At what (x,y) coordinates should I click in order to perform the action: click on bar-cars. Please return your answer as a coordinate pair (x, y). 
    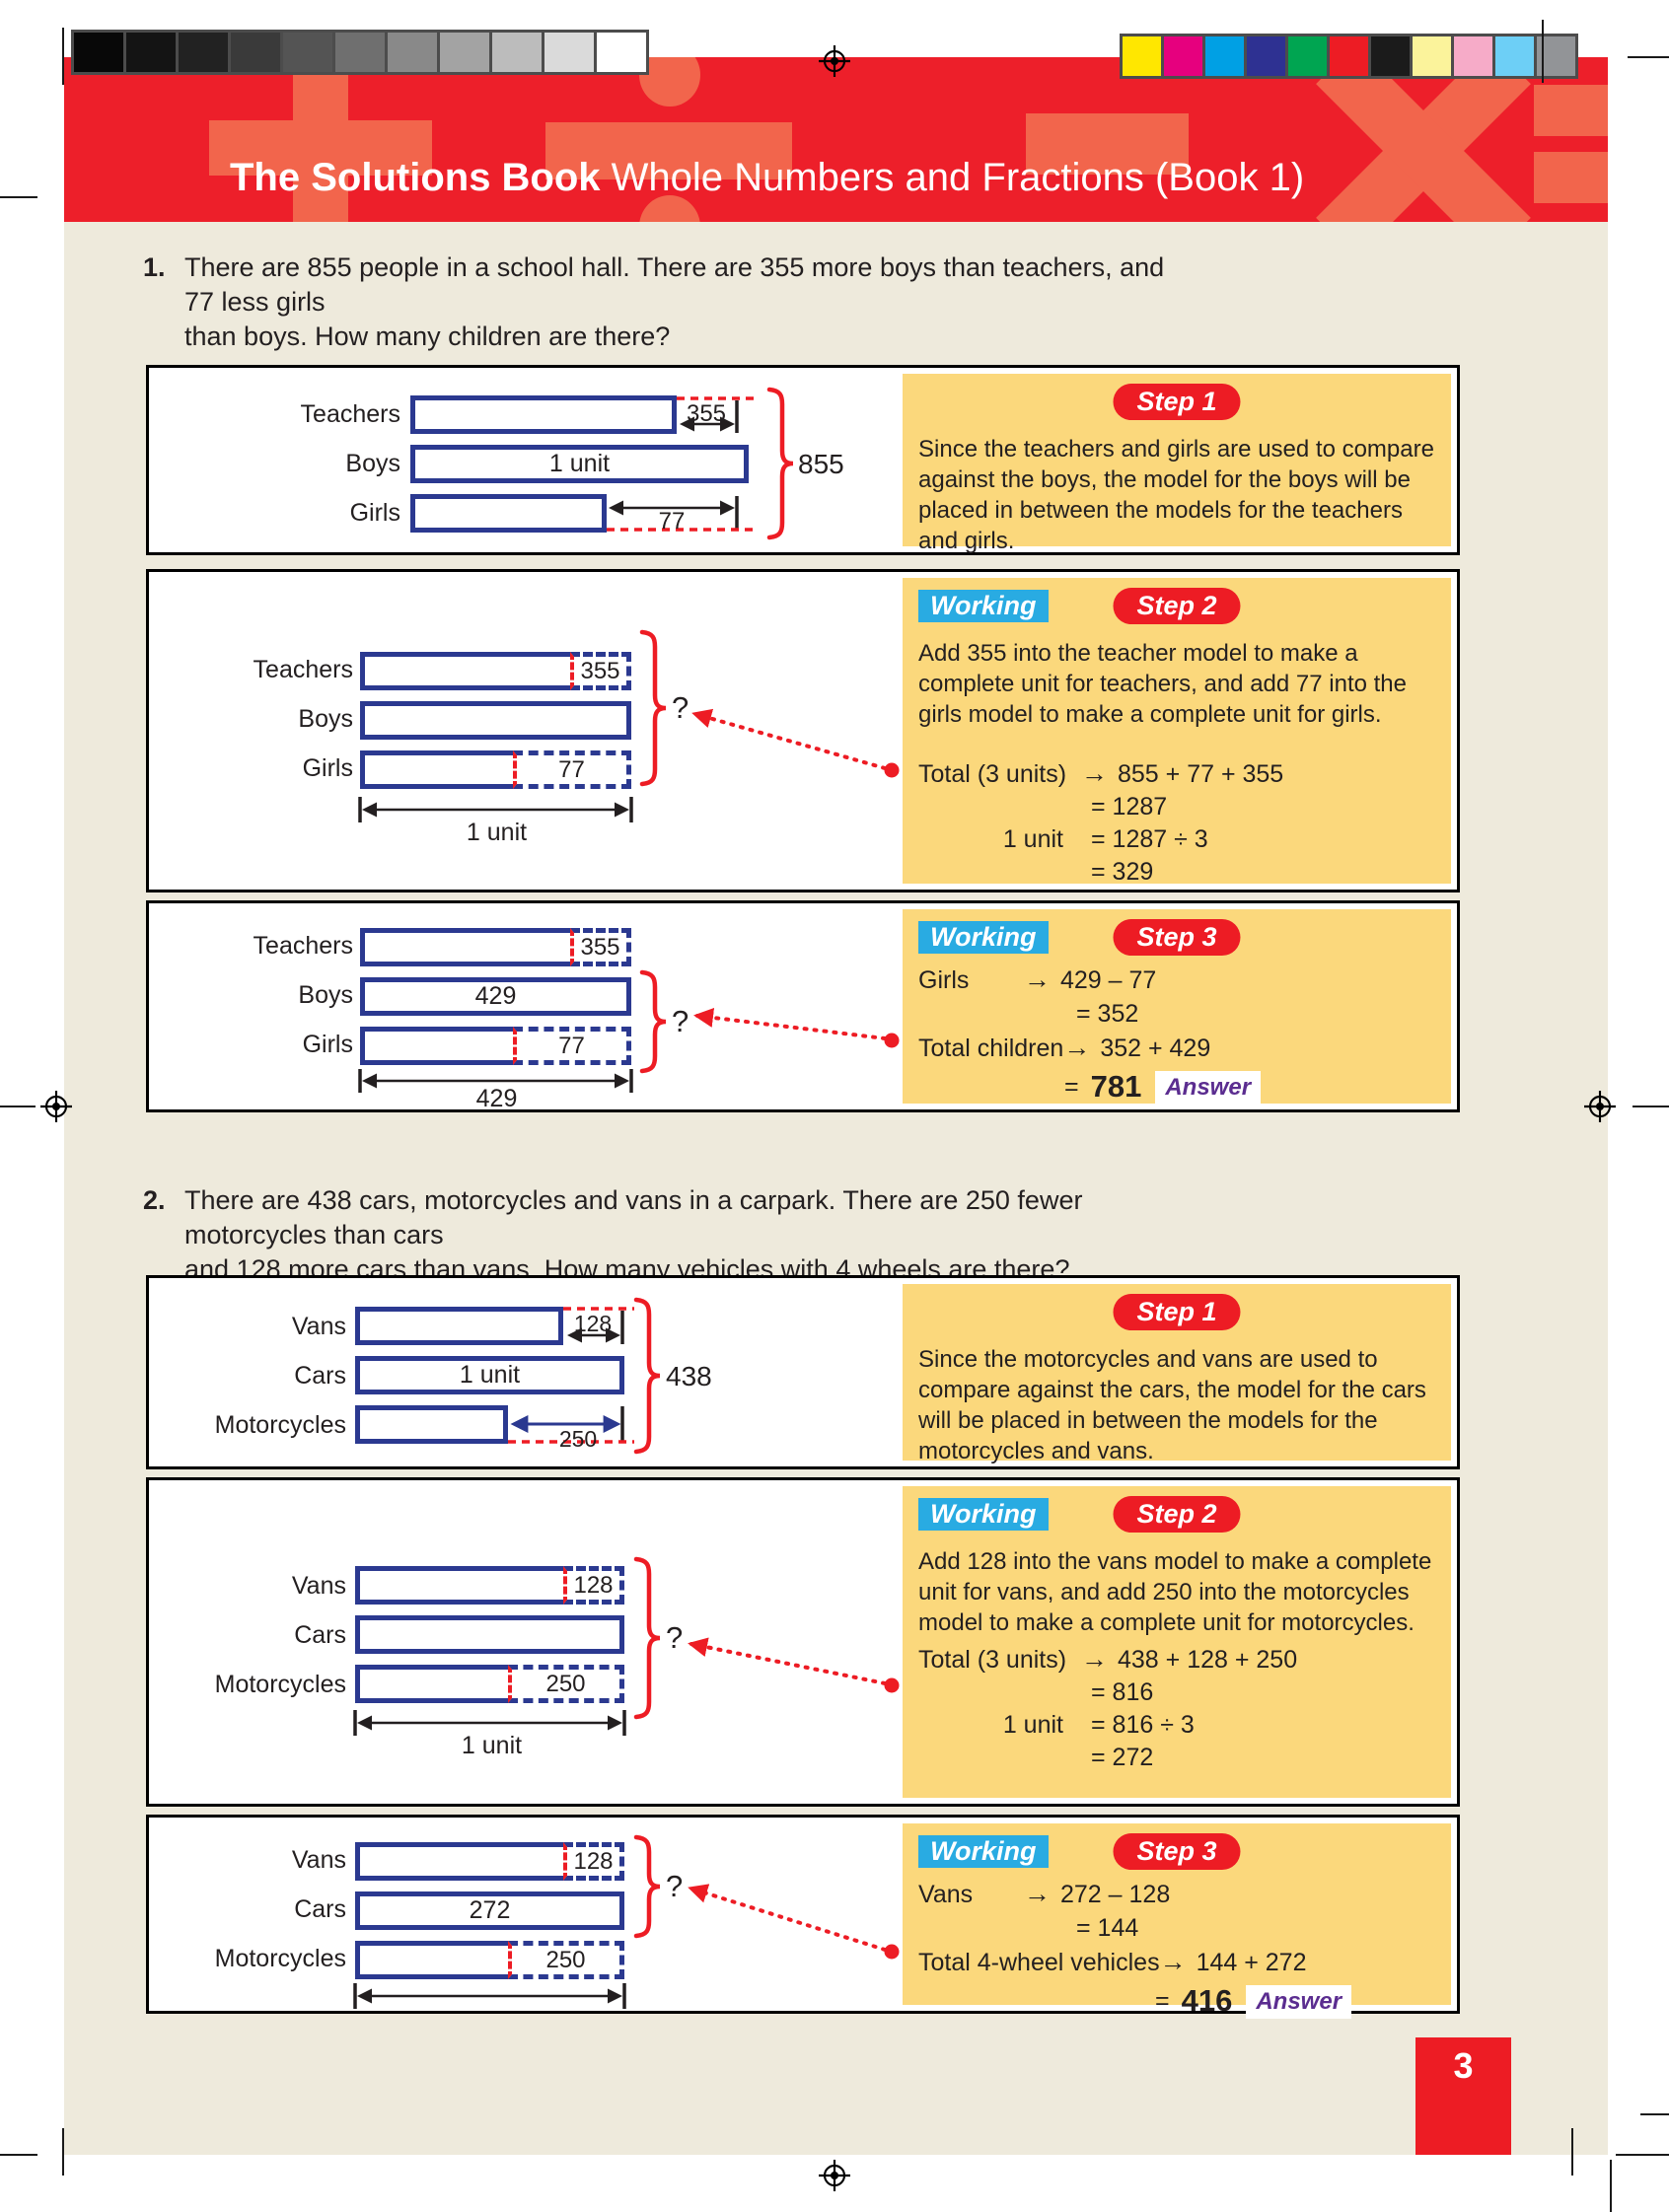
    Looking at the image, I should click on (489, 1634).